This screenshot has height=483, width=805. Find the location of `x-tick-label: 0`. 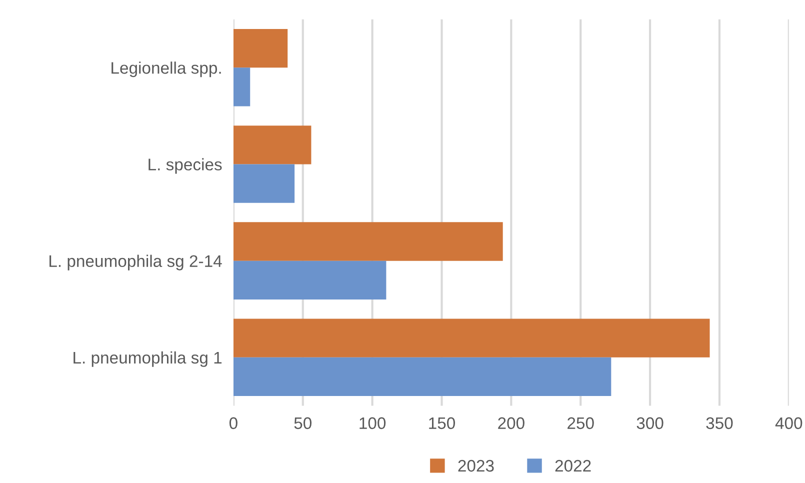

x-tick-label: 0 is located at coordinates (233, 423).